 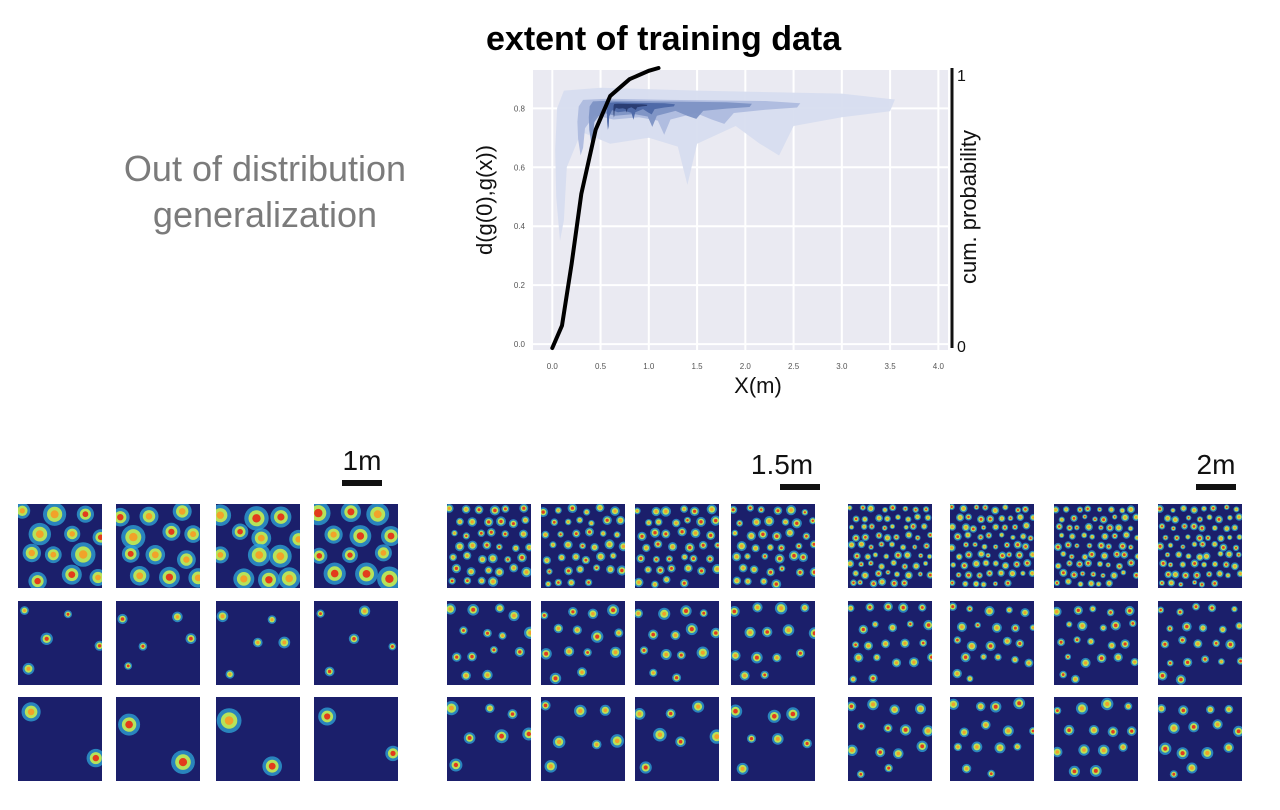 I want to click on heading-line-2: generalization, so click(x=265, y=214).